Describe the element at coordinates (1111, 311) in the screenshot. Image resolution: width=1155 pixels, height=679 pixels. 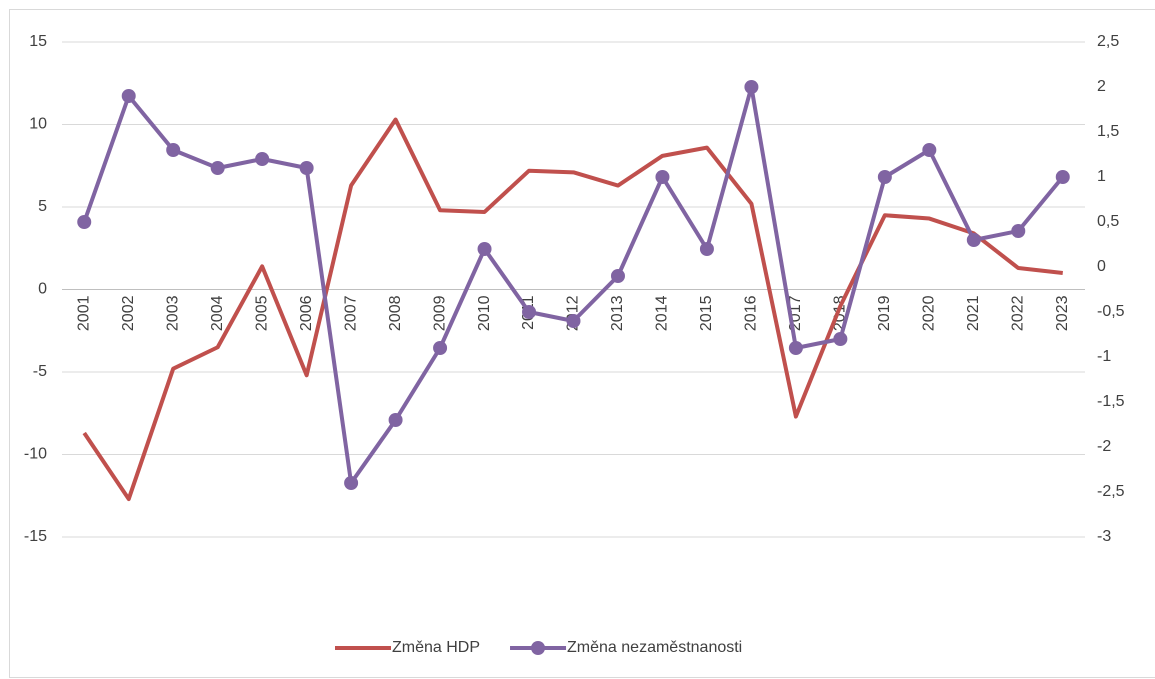
I see `y2-tick-label: -0,5` at that location.